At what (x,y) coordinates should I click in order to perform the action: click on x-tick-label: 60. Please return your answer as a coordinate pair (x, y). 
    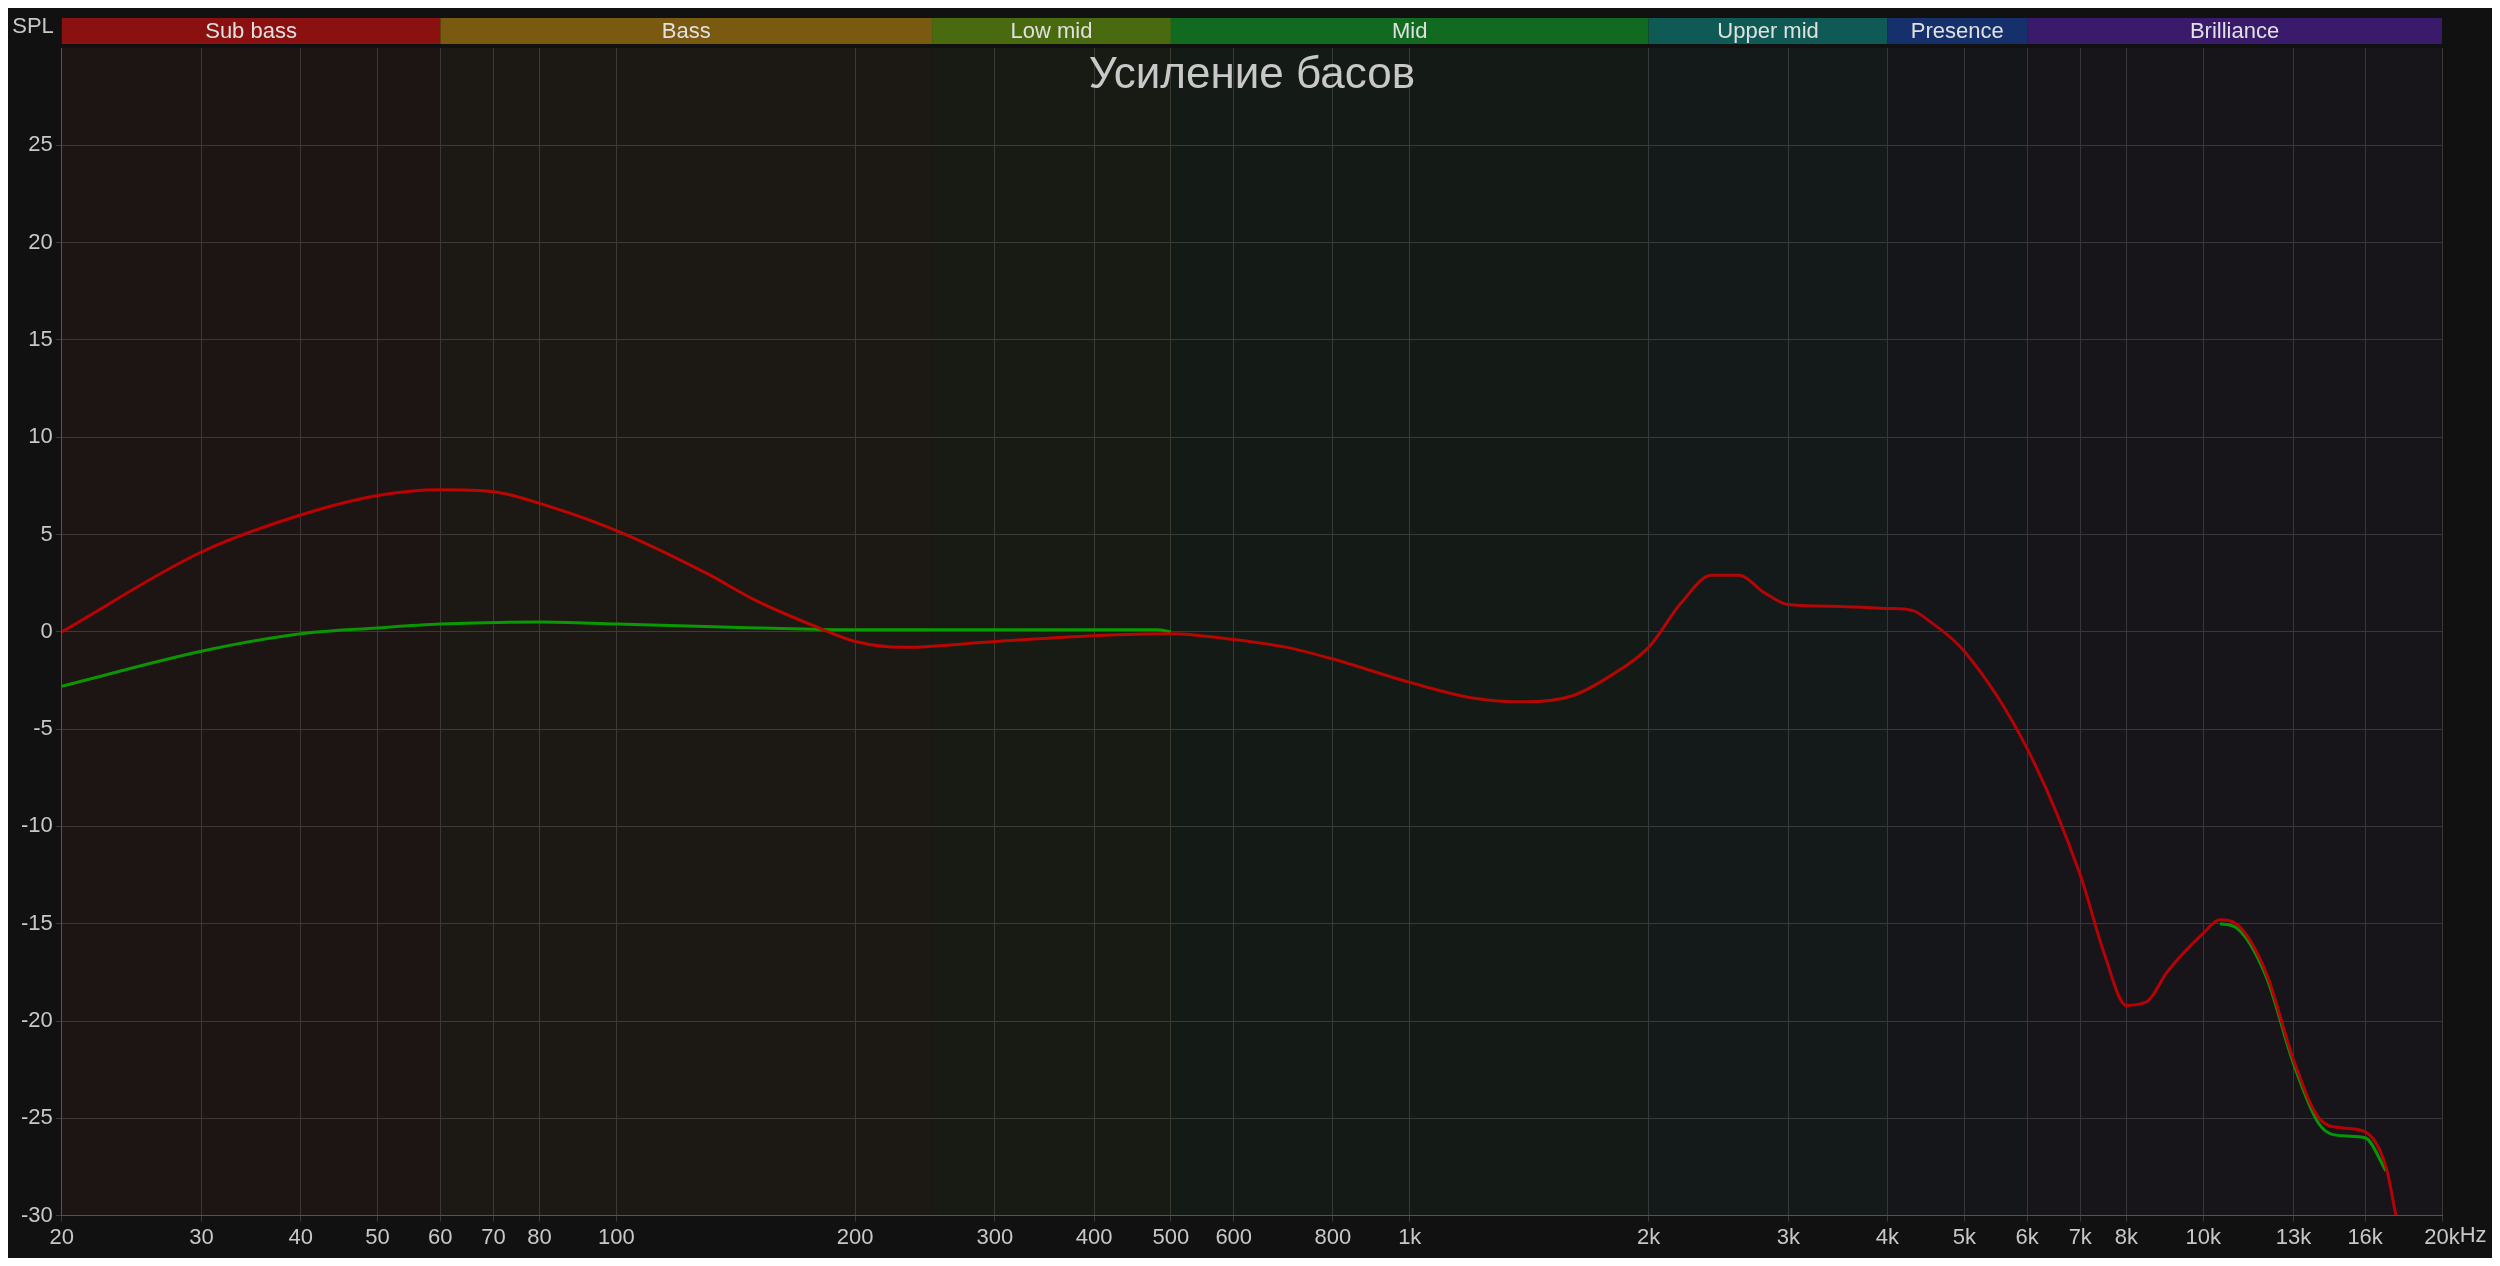
    Looking at the image, I should click on (440, 1236).